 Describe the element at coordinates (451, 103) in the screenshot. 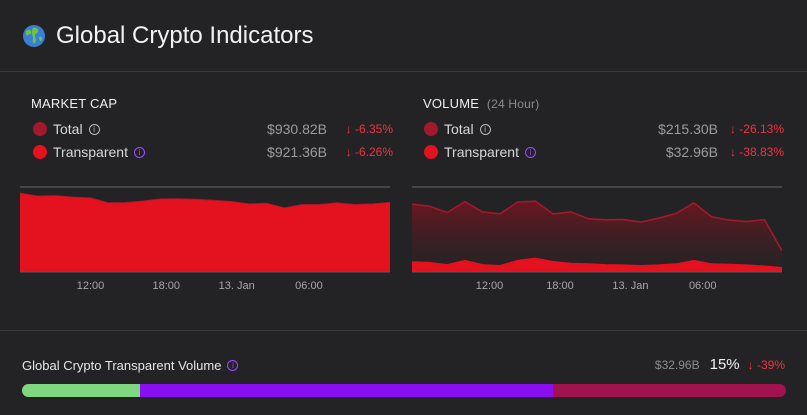

I see `volume-heading-text: VOLUME` at that location.